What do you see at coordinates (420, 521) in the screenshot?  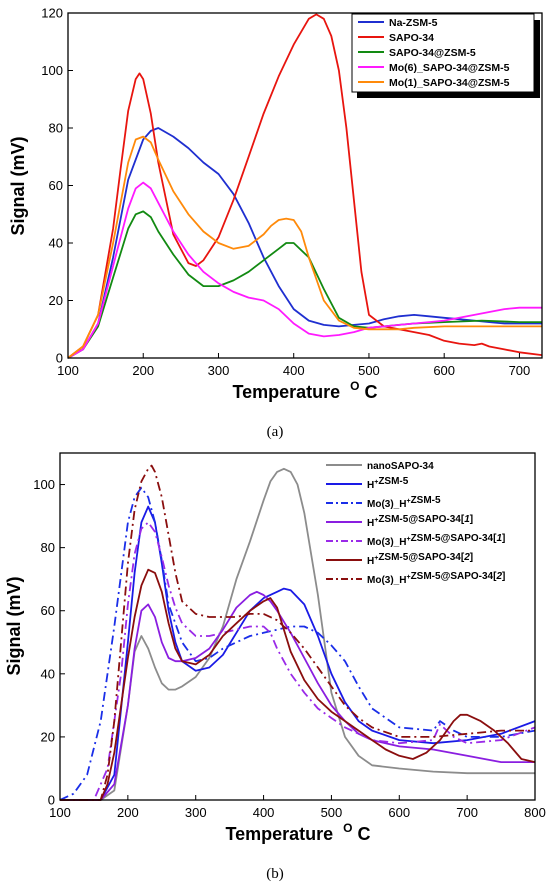 I see `legend-label-h-zsm-5-sapo-34-1: H+ZSM-5@SAPO-34[1]` at bounding box center [420, 521].